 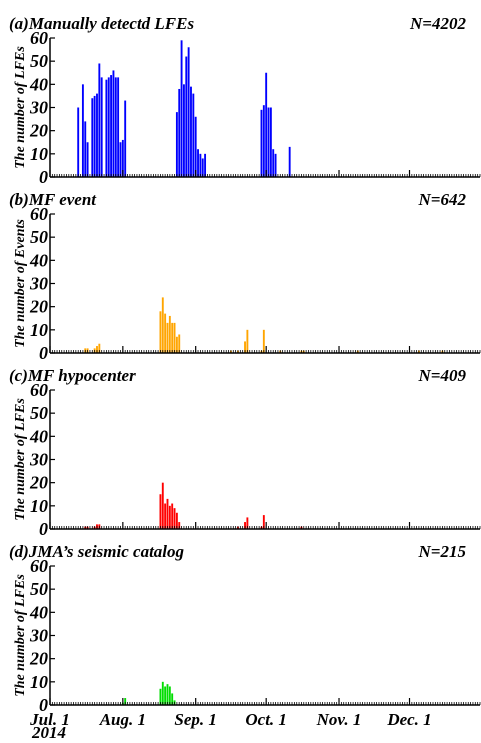 I want to click on x-tick-label: Oct. 1, so click(x=266, y=719).